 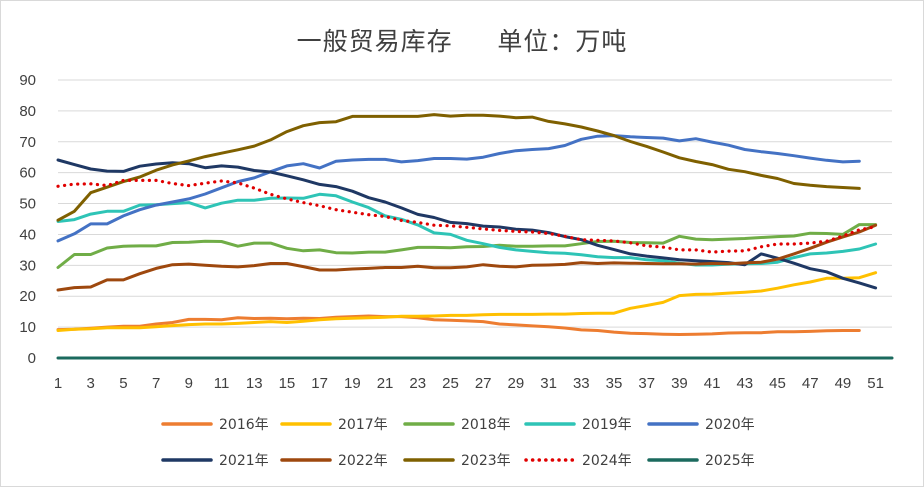 What do you see at coordinates (486, 425) in the screenshot?
I see `legend-label: 2018年` at bounding box center [486, 425].